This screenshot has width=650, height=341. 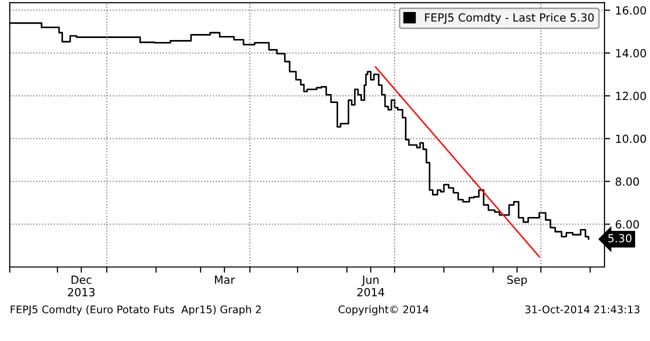 What do you see at coordinates (370, 286) in the screenshot?
I see `x-tick-label: Jun 2014` at bounding box center [370, 286].